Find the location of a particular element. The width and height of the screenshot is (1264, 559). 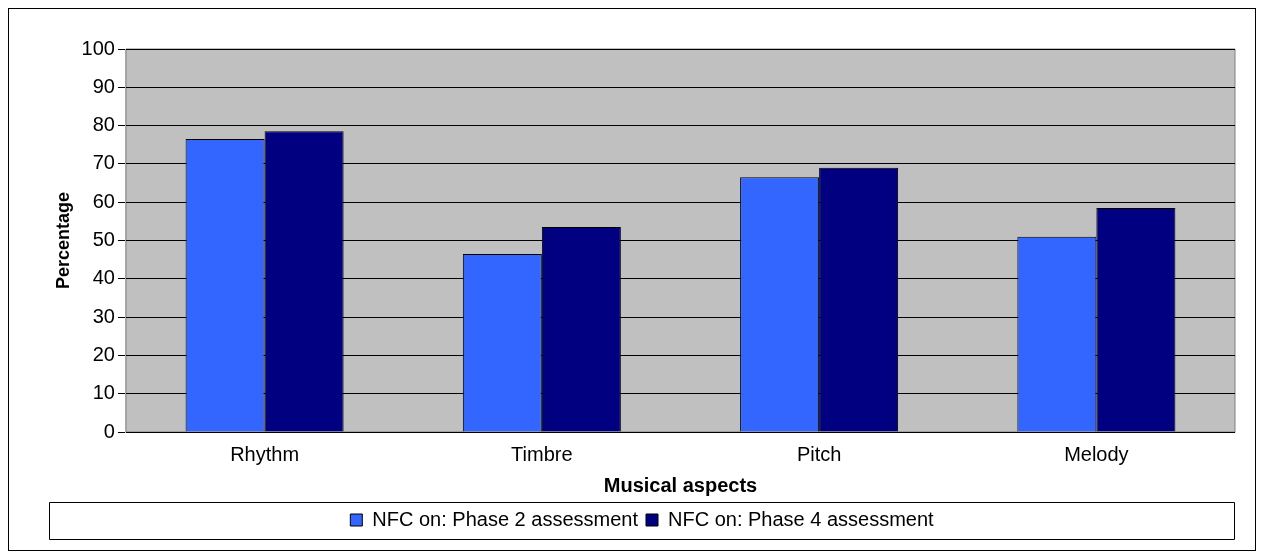

x-tick-label: Pitch is located at coordinates (819, 453).